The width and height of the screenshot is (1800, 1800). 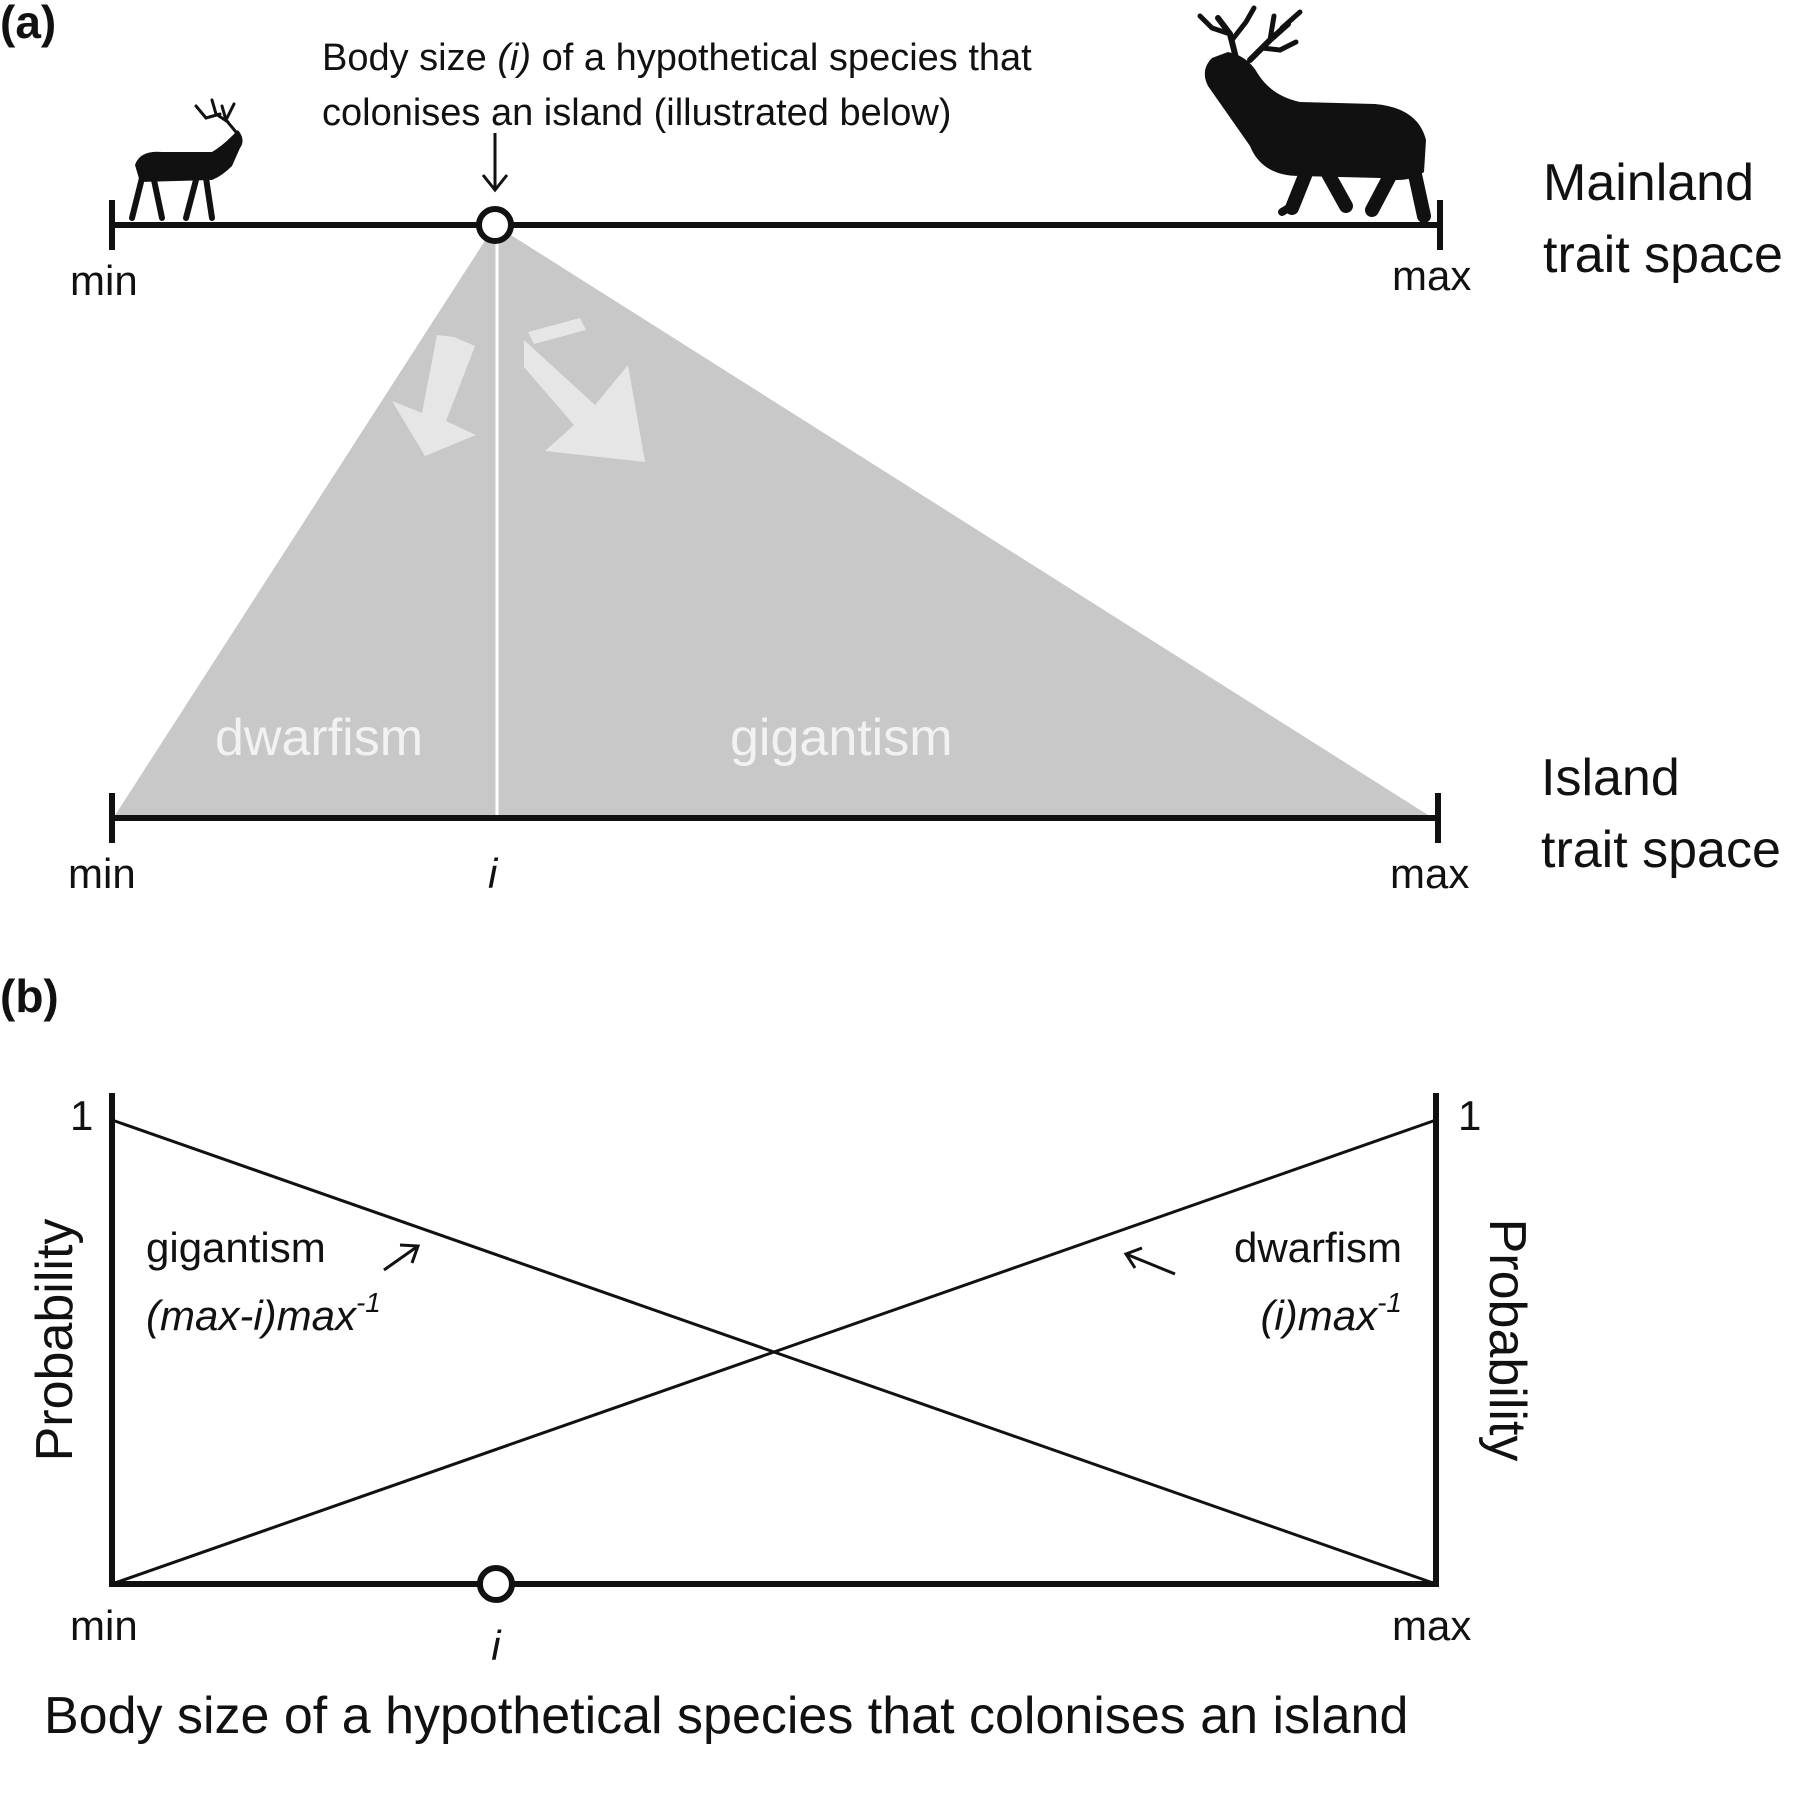 I want to click on gigantism-annotation: gigantism, so click(x=236, y=1247).